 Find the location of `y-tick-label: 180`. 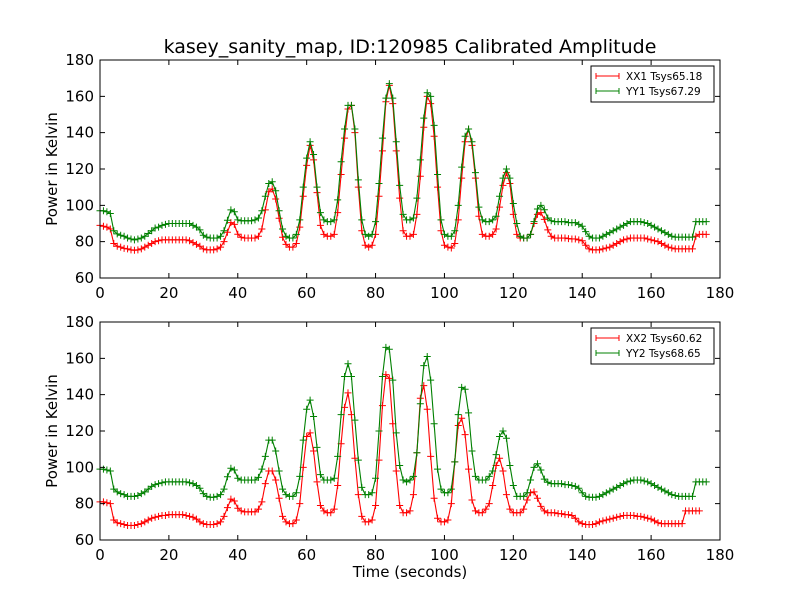

y-tick-label: 180 is located at coordinates (79, 322).